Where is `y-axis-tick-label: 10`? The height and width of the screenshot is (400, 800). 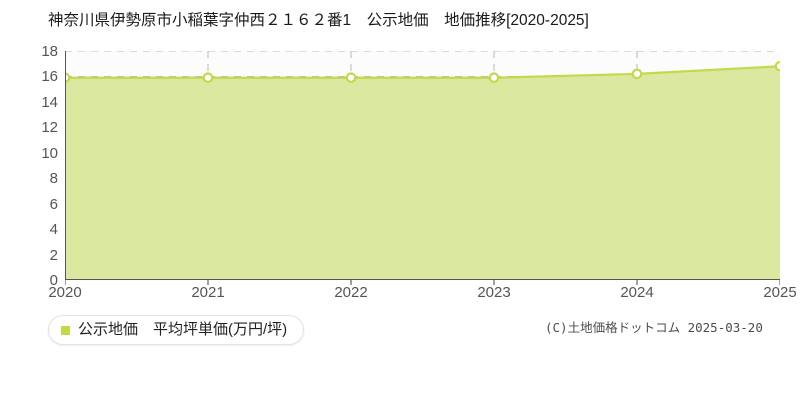 y-axis-tick-label: 10 is located at coordinates (49, 153).